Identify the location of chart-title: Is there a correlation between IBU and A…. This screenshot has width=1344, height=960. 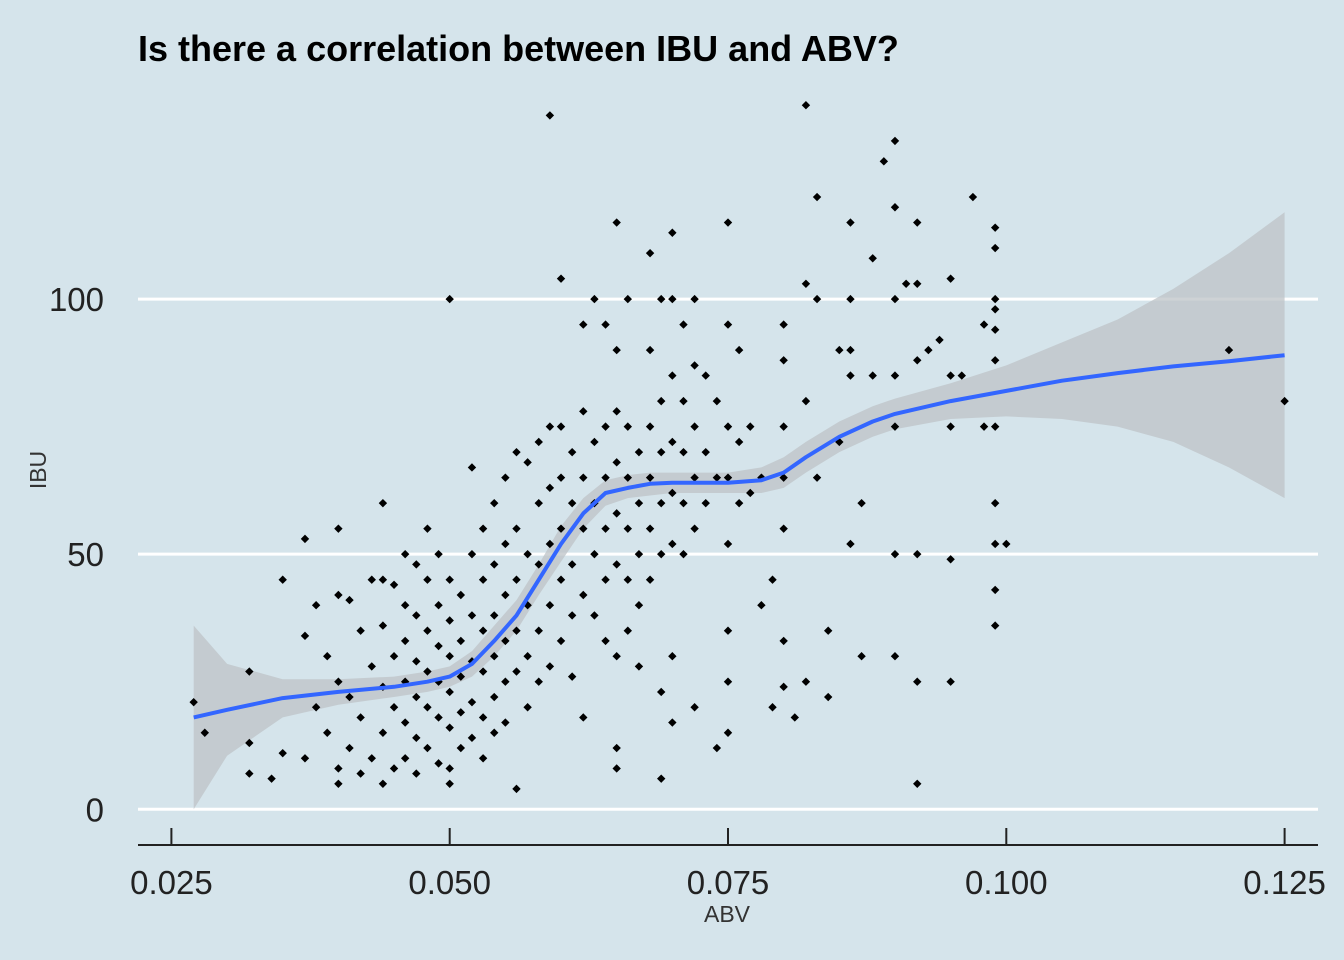
(518, 48).